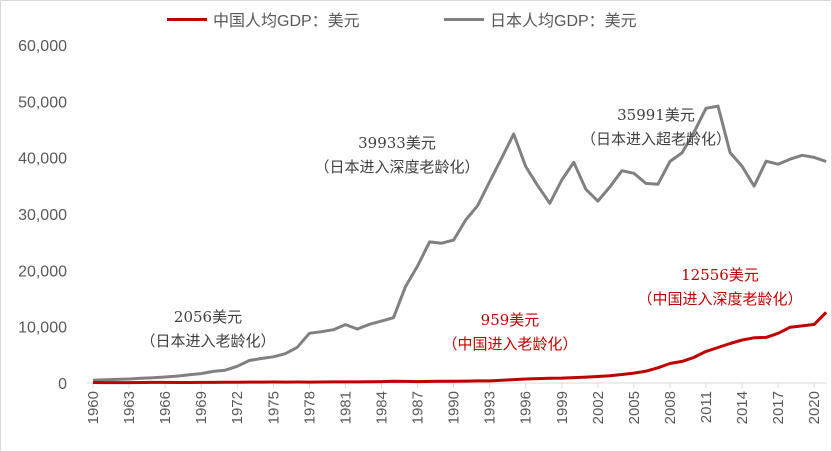  I want to click on x-tick-label: 1993, so click(490, 407).